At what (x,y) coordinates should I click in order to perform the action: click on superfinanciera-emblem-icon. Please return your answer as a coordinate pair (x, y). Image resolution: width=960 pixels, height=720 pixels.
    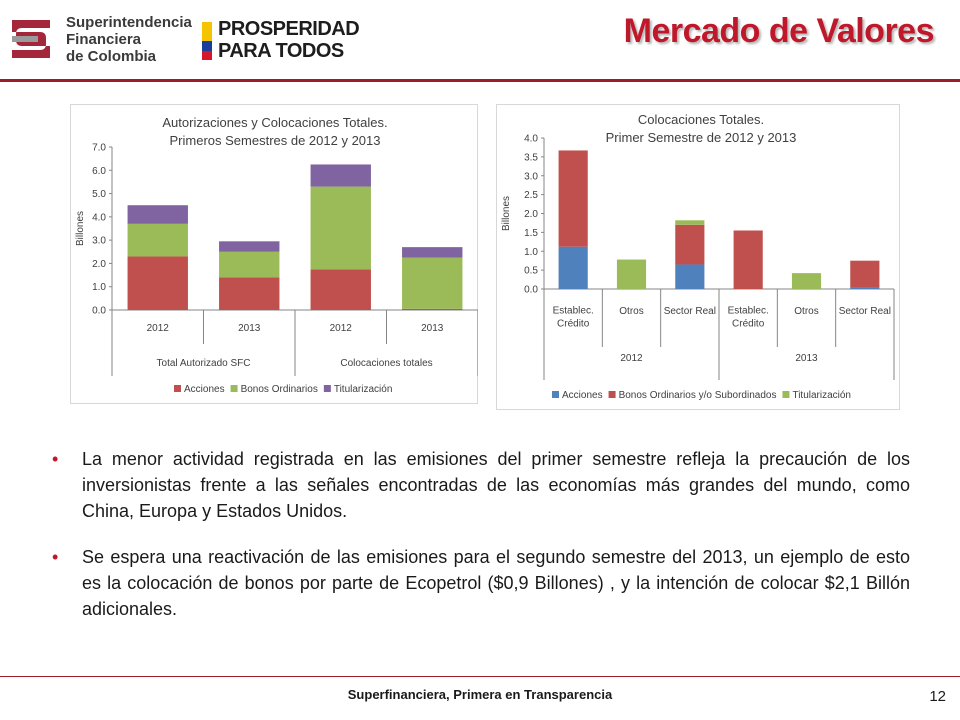
    Looking at the image, I should click on (31, 39).